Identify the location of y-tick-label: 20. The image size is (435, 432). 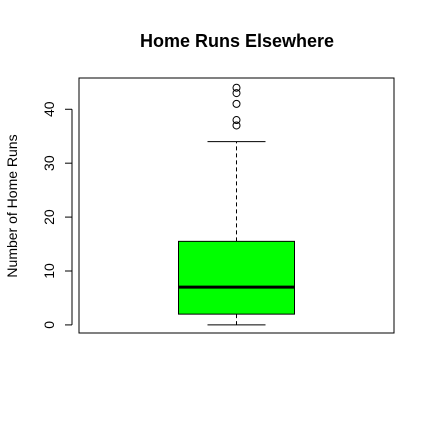
(49, 217).